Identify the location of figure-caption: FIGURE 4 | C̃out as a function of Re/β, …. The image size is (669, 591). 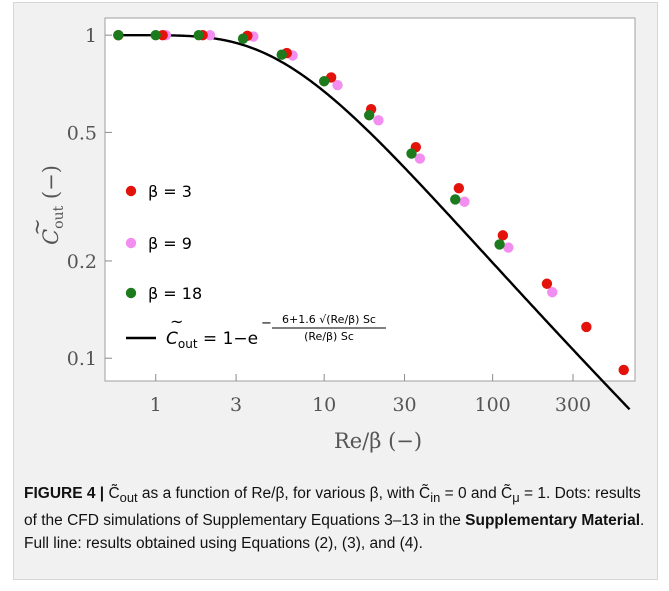
(336, 518).